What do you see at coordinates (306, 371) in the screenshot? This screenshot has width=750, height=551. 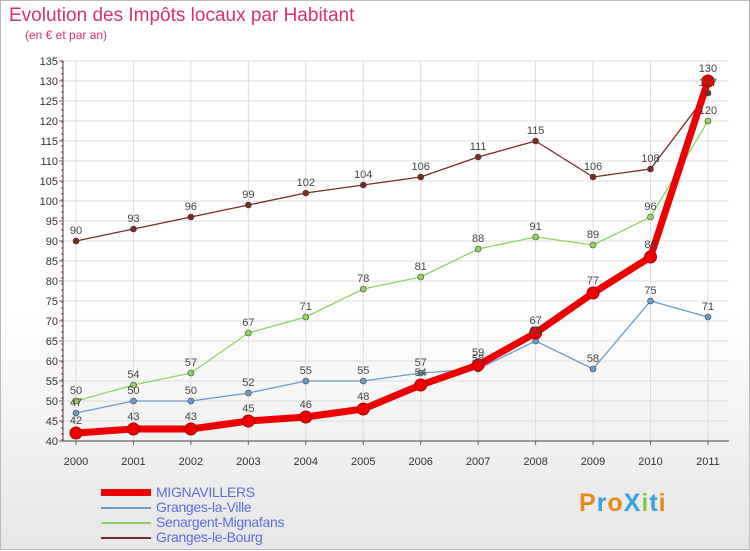 I see `data-label-granges-la-ville: 55` at bounding box center [306, 371].